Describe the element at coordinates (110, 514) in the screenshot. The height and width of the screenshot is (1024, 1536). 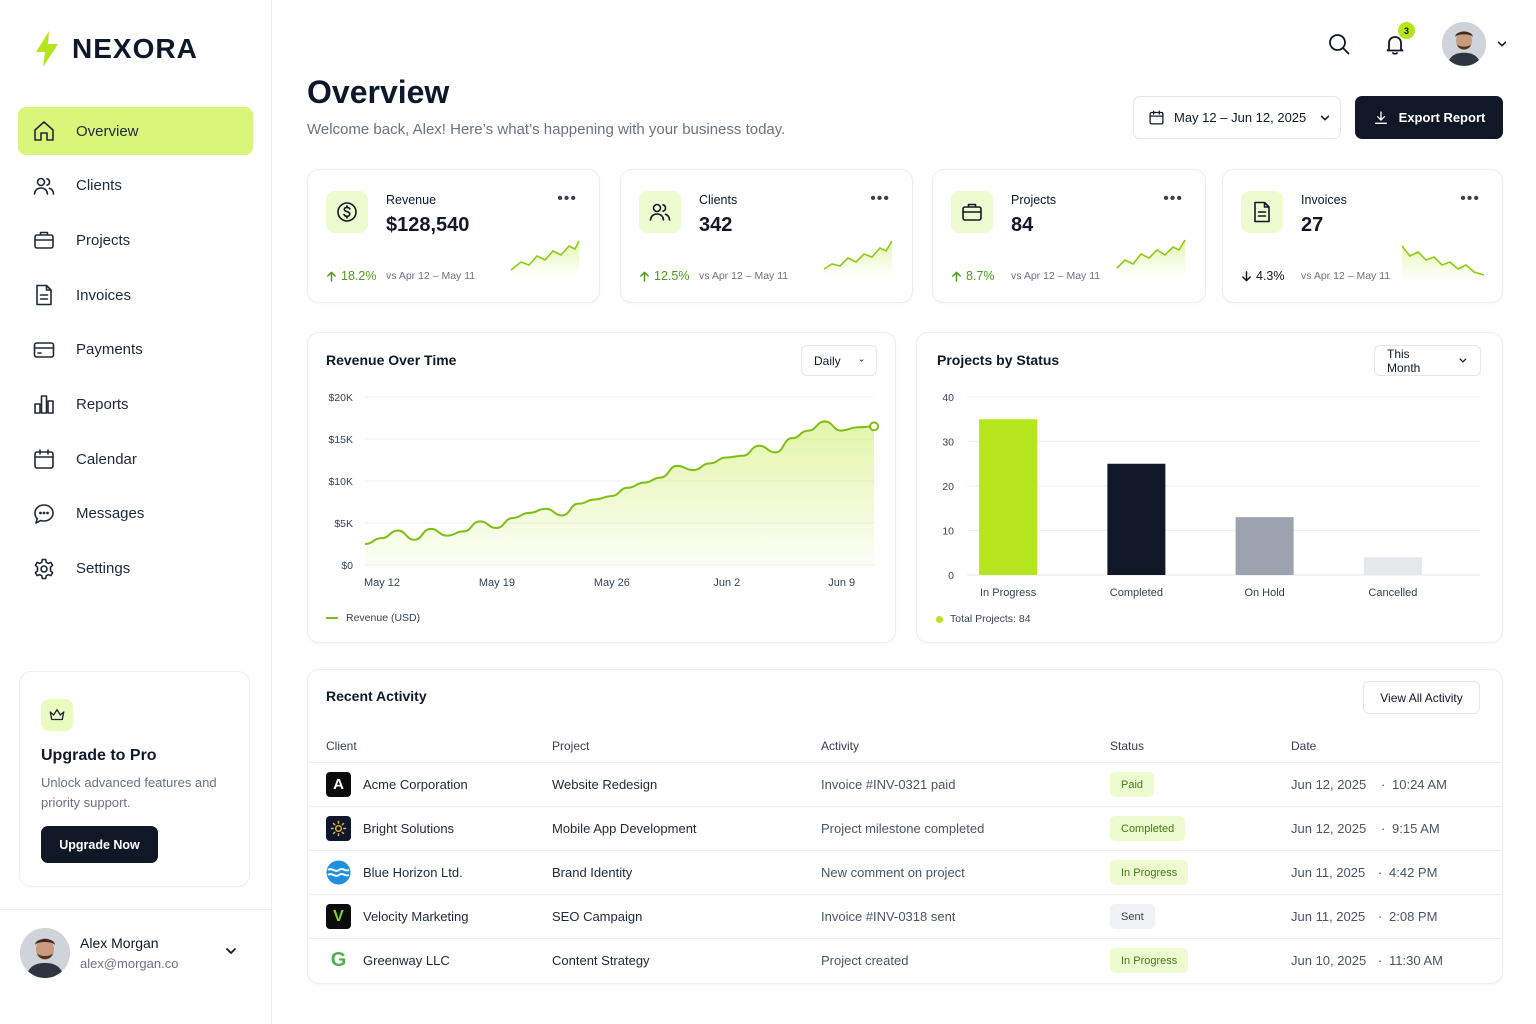
I see `sidebar-item-label: Messages` at that location.